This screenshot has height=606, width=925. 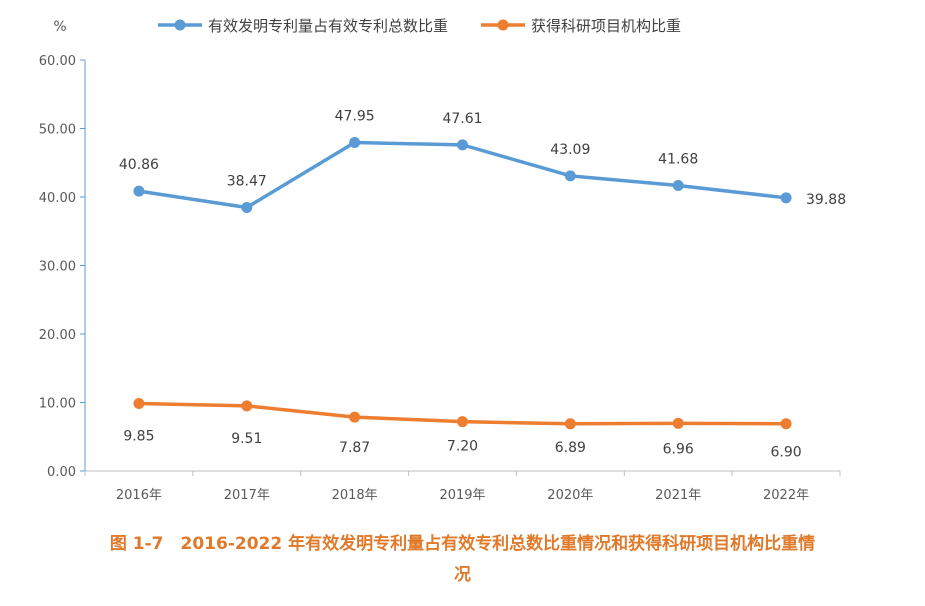 I want to click on y-tick-label: 10.00, so click(x=57, y=404).